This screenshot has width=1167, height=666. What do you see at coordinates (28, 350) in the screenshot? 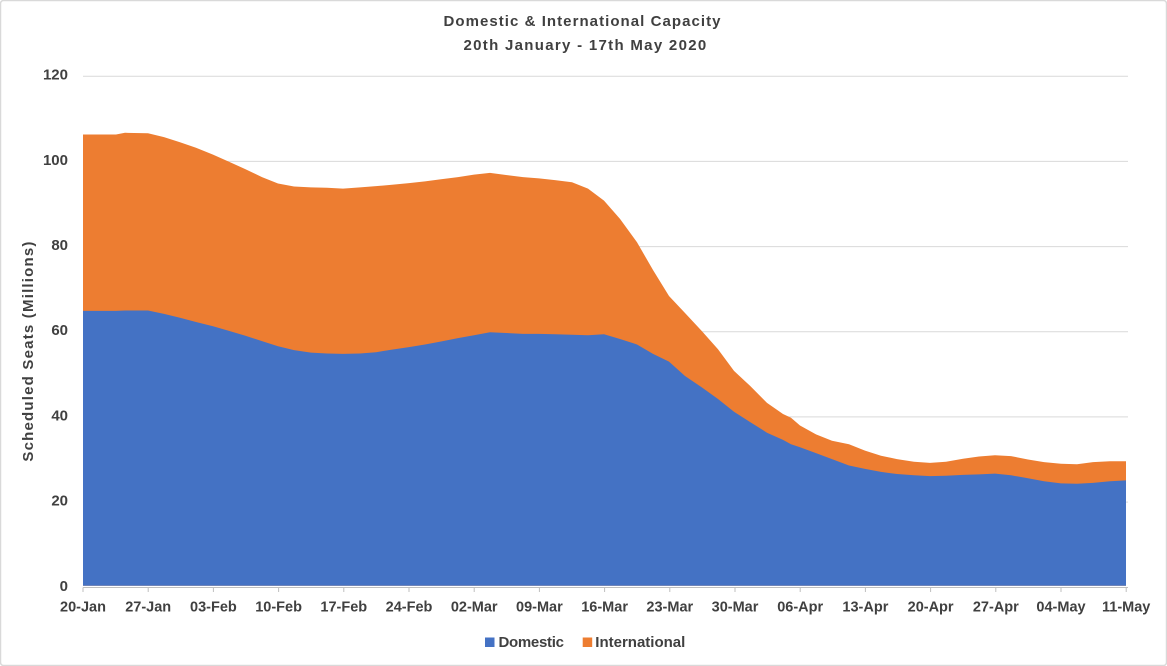
I see `svg-text: Scheduled Seats (Millions)` at bounding box center [28, 350].